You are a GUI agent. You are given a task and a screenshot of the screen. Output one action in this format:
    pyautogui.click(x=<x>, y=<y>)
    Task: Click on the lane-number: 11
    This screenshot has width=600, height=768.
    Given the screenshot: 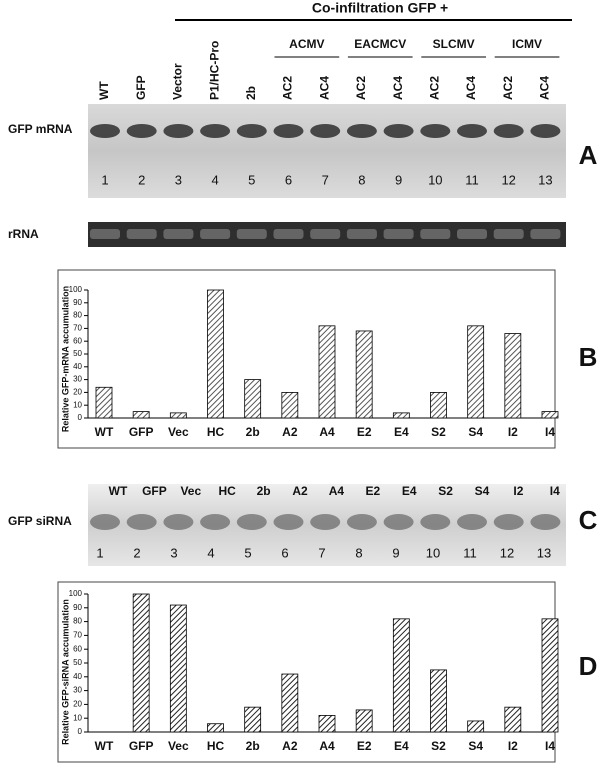 What is the action you would take?
    pyautogui.click(x=470, y=552)
    